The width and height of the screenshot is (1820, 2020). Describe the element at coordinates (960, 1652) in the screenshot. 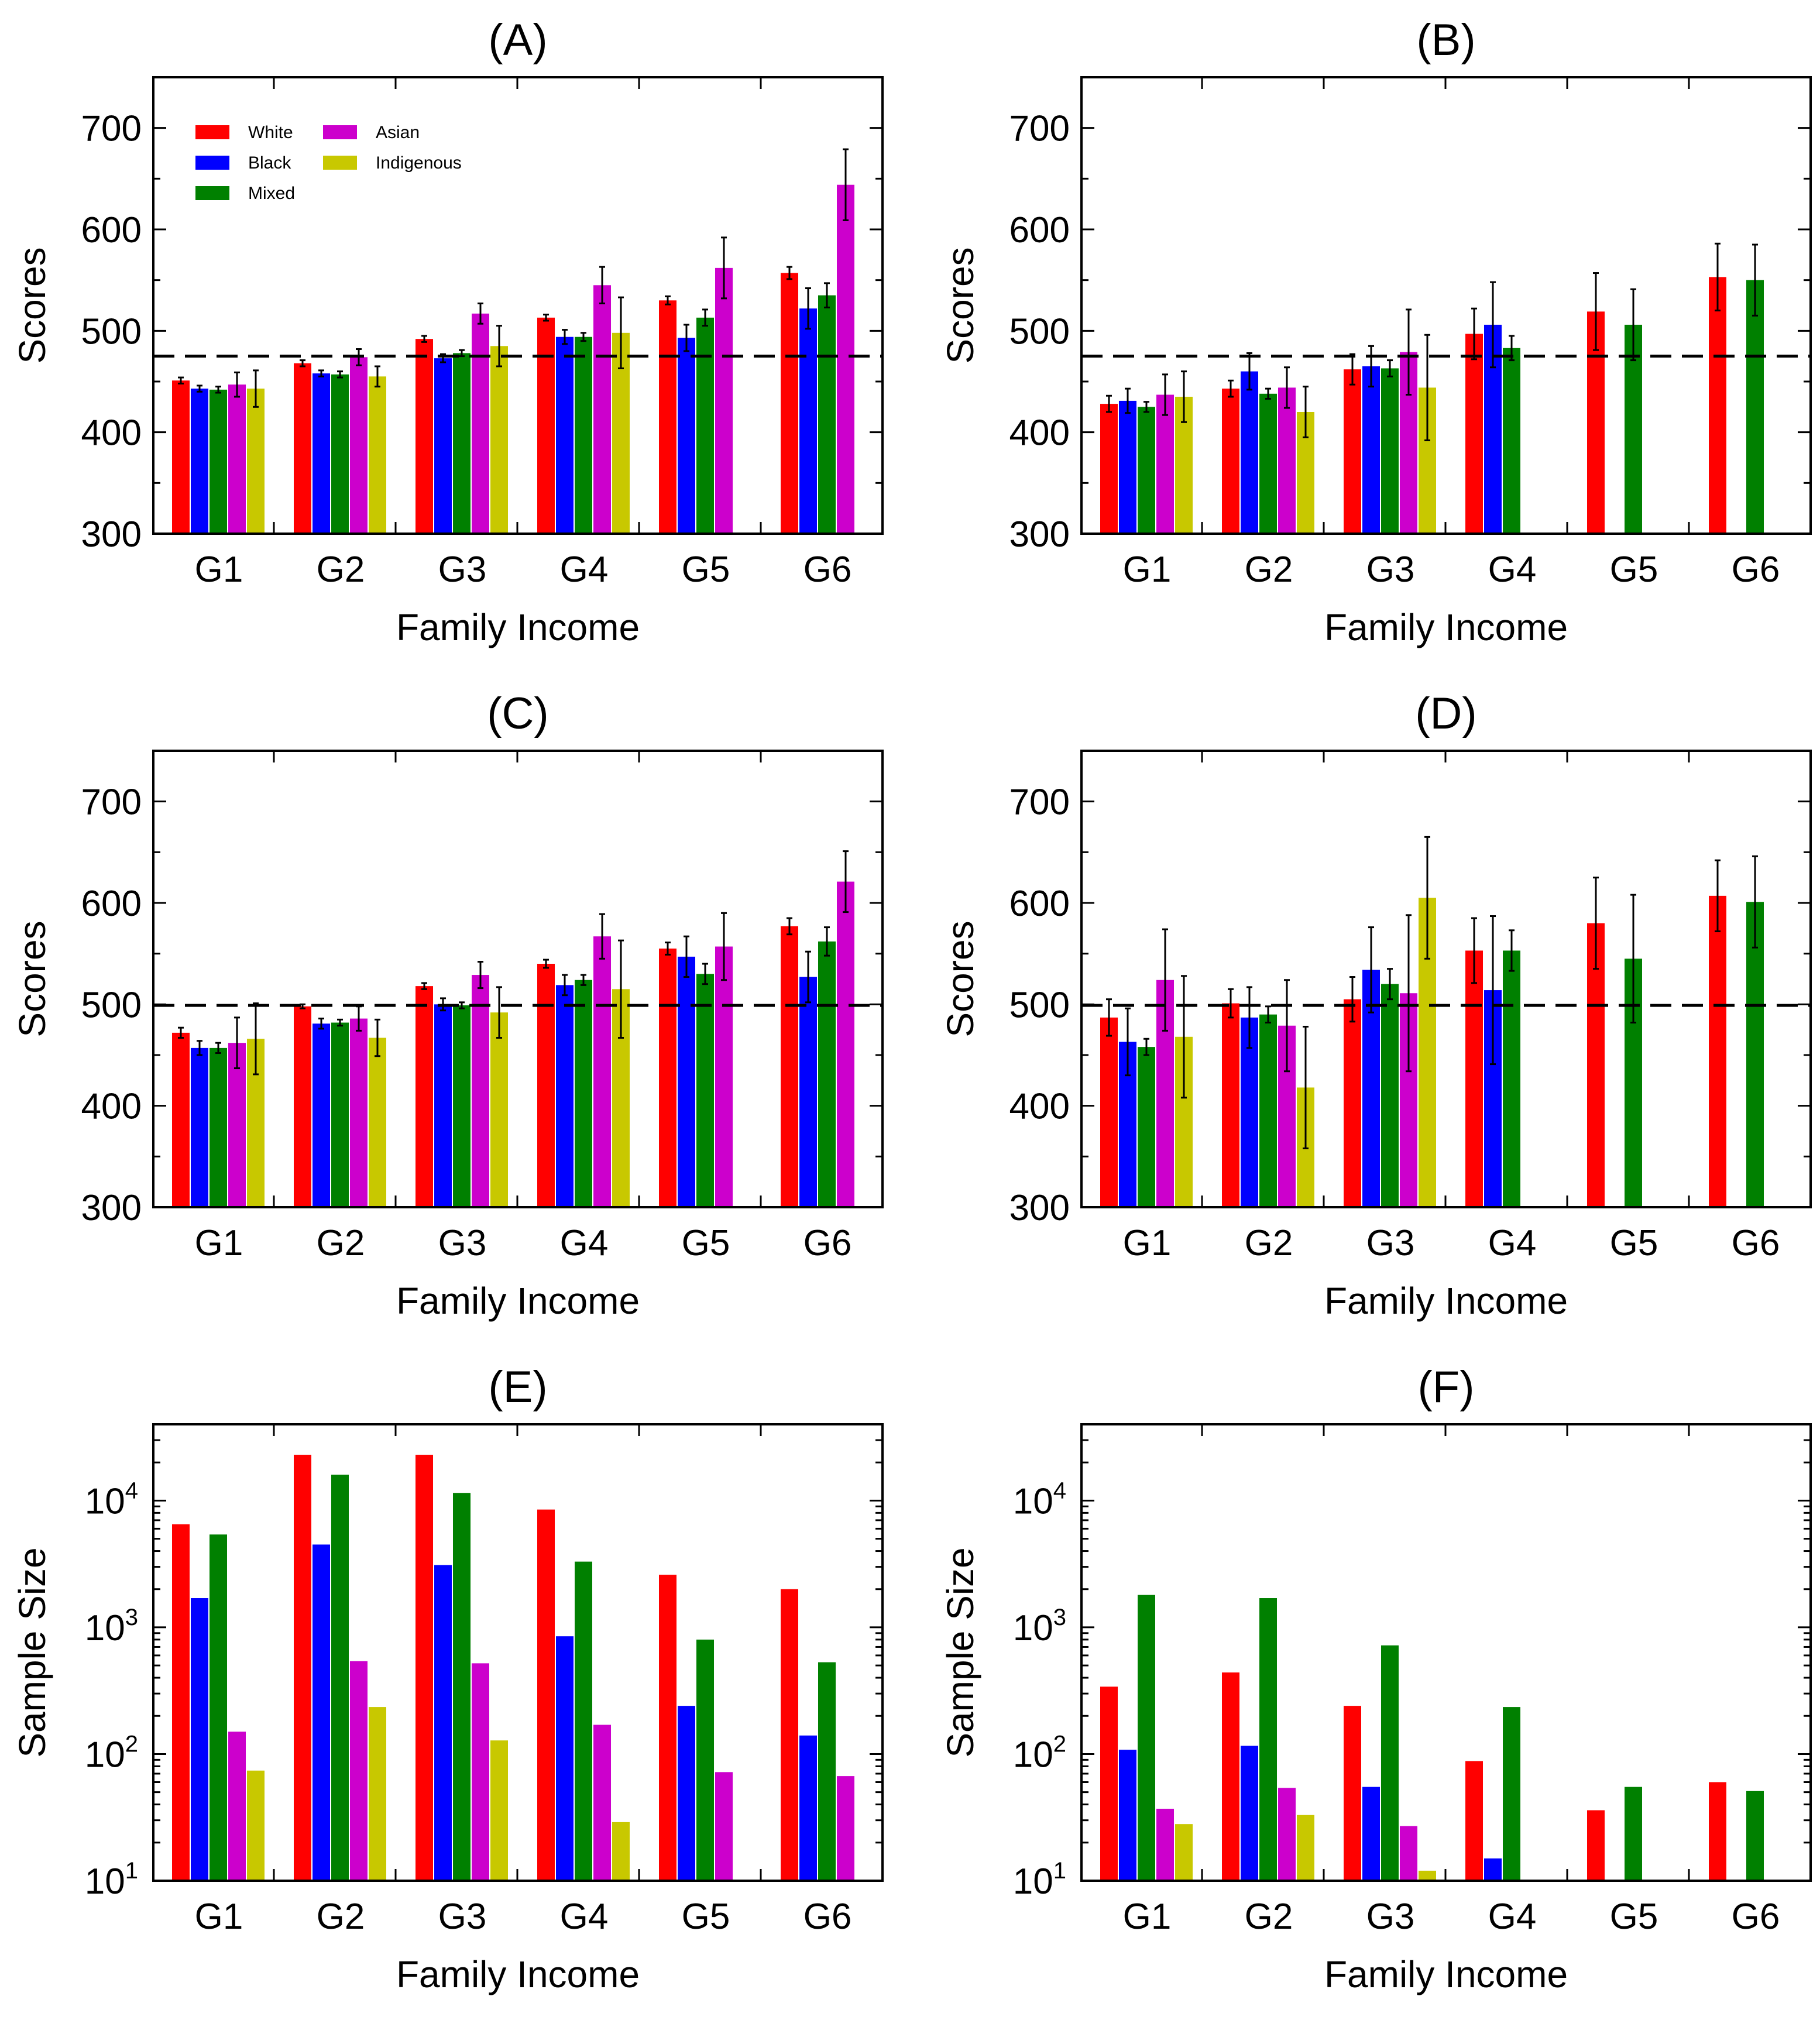

I see `y-axis-label: Sample Size` at that location.